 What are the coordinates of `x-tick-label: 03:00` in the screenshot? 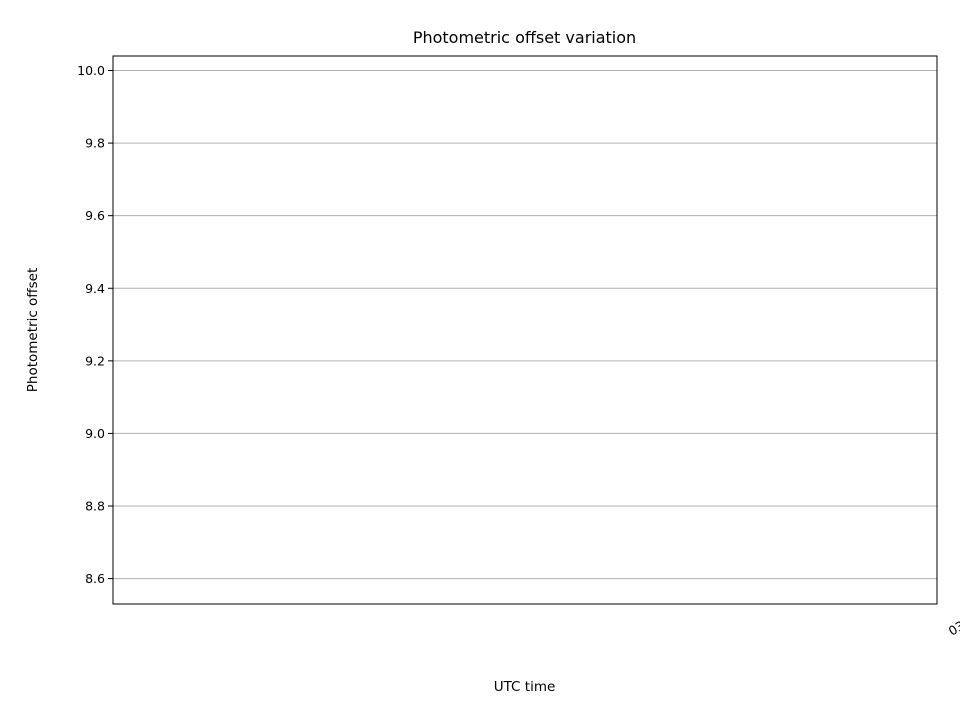 It's located at (953, 623).